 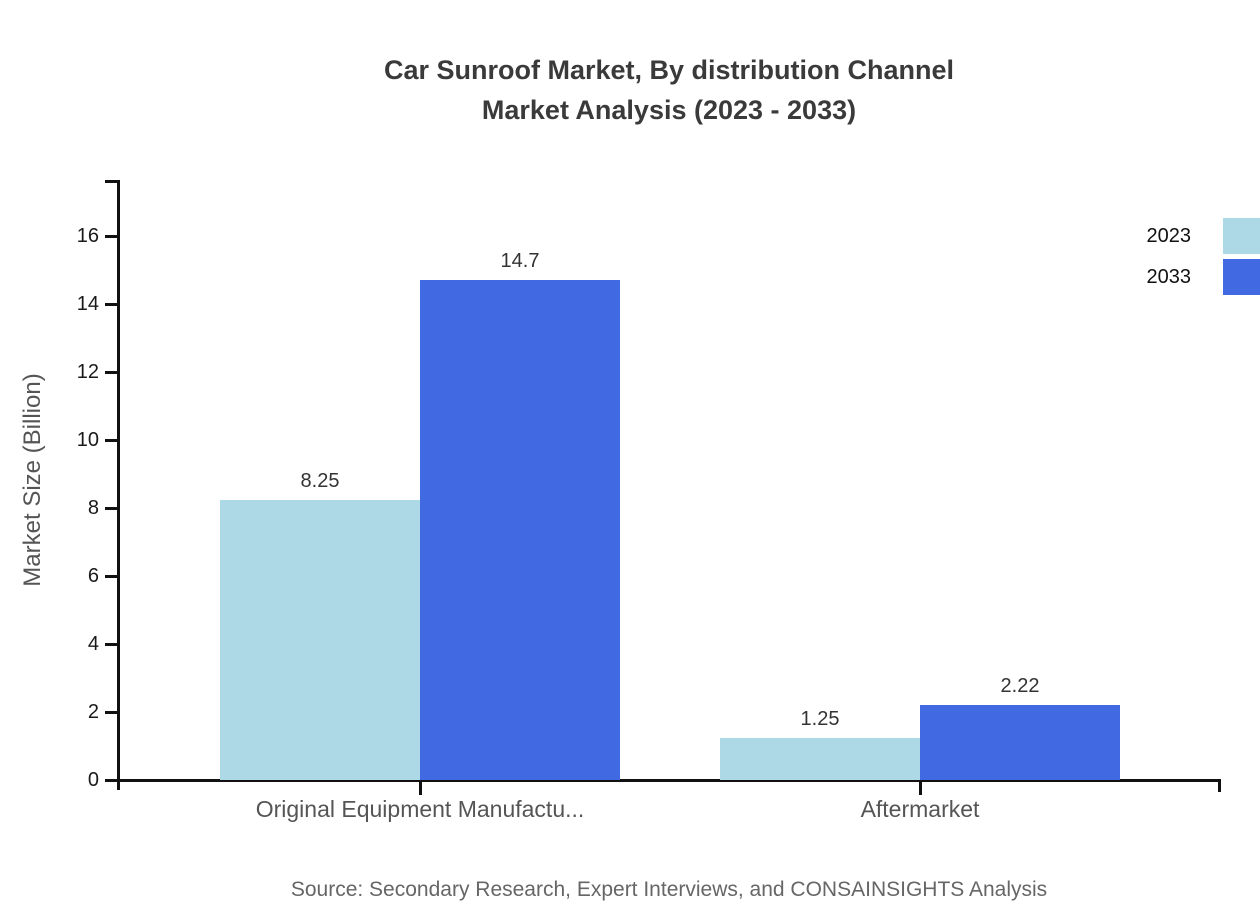 What do you see at coordinates (111, 181) in the screenshot?
I see `y-axis-end-tick` at bounding box center [111, 181].